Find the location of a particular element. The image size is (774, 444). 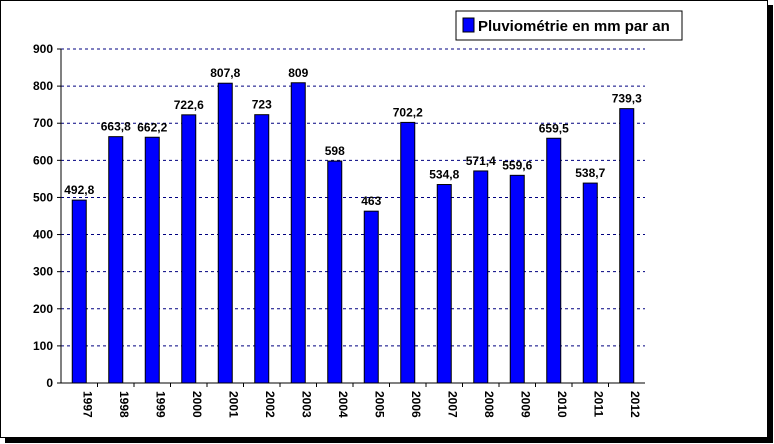

legend: Pluviométrie en mm par an is located at coordinates (569, 25).